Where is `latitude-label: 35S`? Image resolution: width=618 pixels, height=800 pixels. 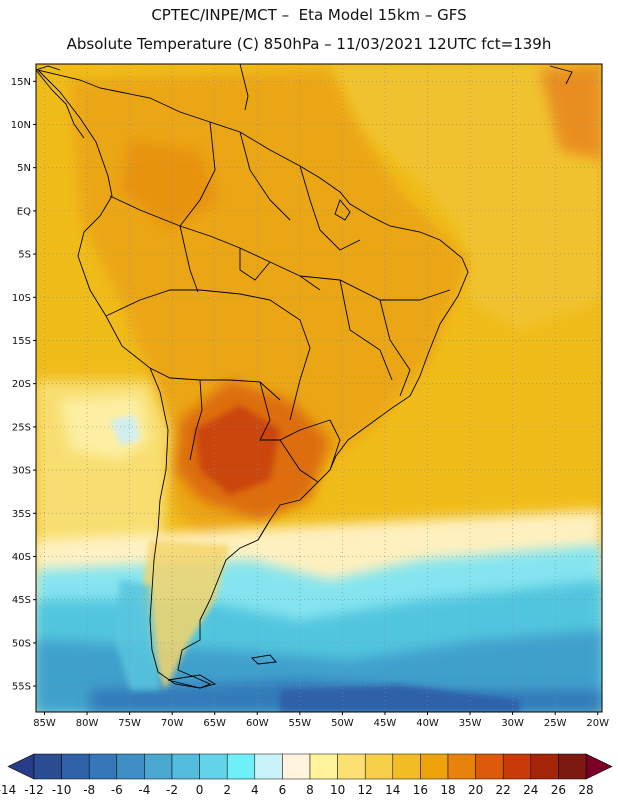 latitude-label: 35S is located at coordinates (21, 514).